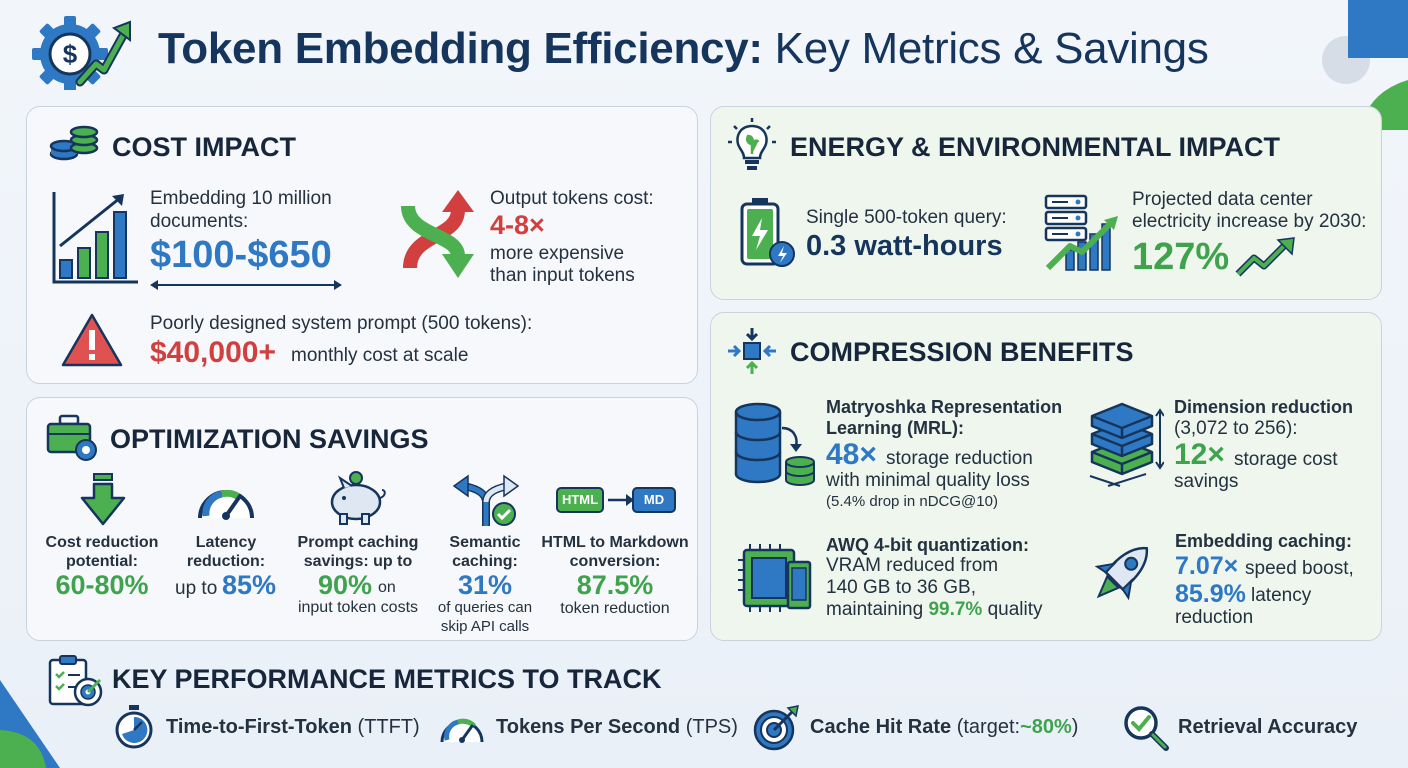 The image size is (1408, 768). What do you see at coordinates (557, 253) in the screenshot?
I see `output-cost-desc-line1: more expensive` at bounding box center [557, 253].